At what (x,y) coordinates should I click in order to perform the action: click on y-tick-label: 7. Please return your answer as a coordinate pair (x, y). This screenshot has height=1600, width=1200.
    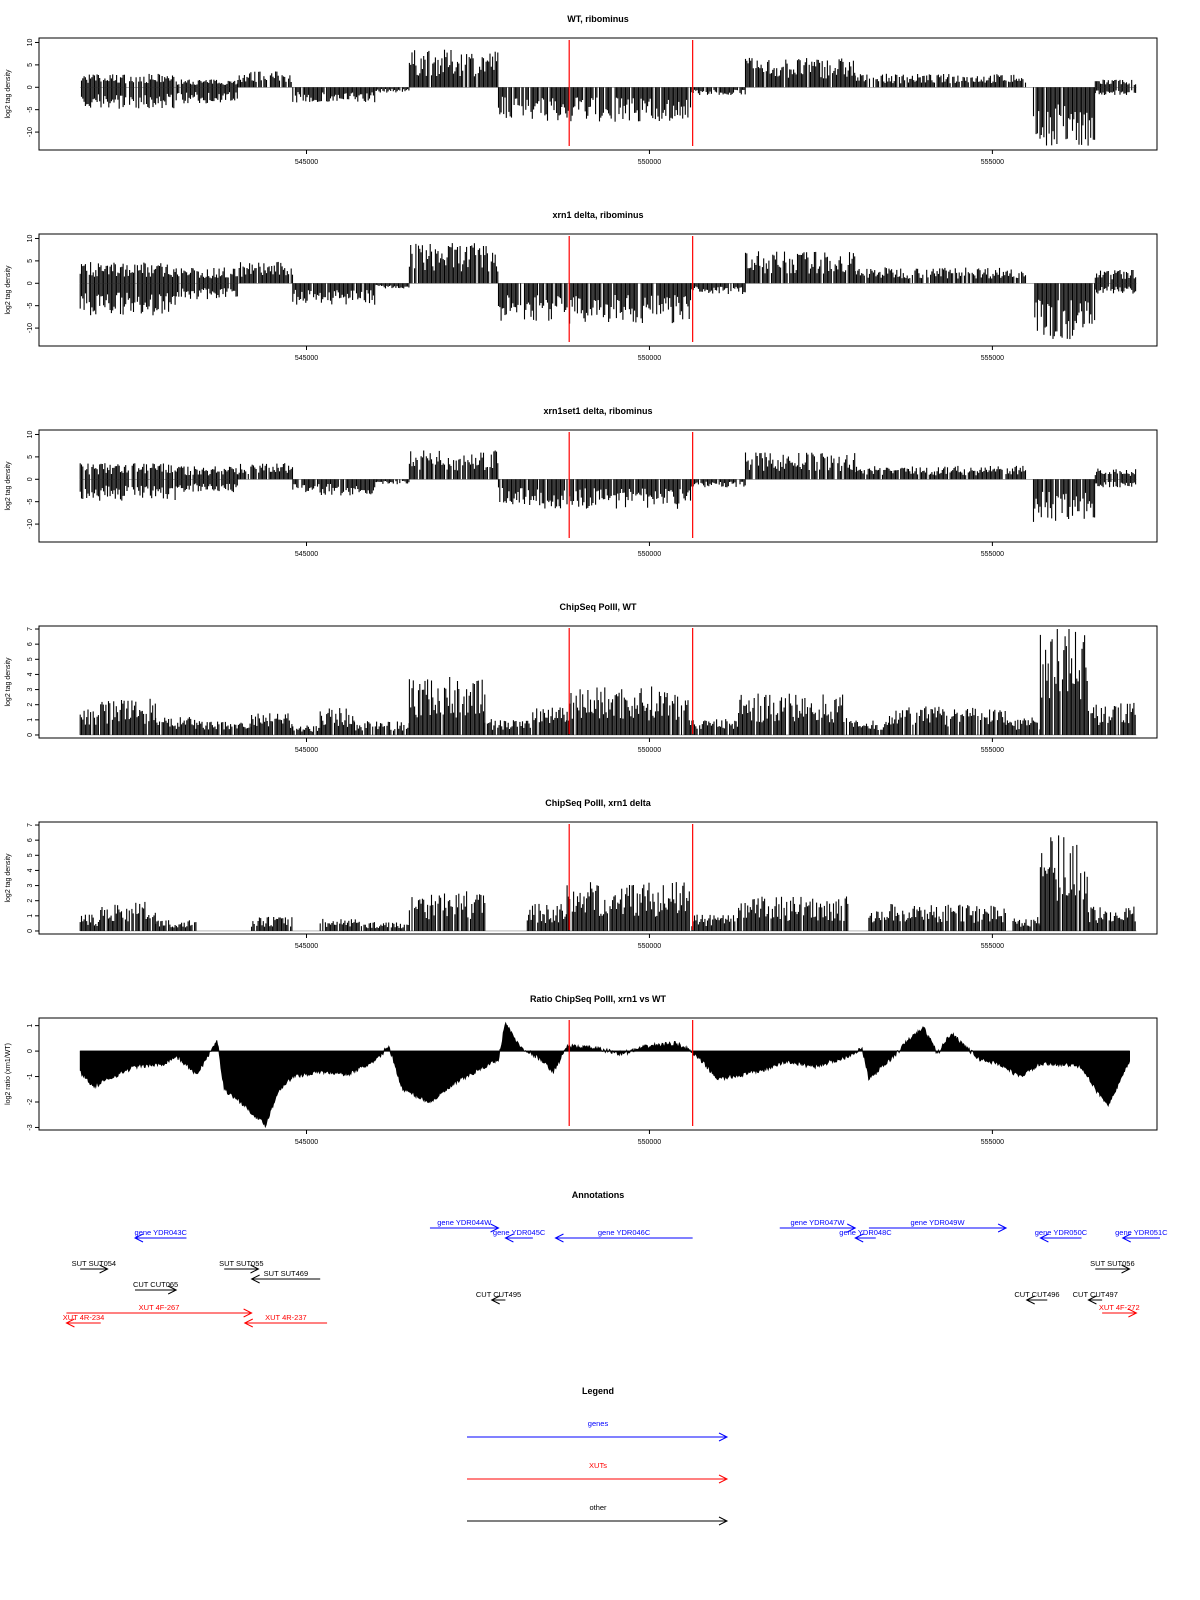
    Looking at the image, I should click on (30, 629).